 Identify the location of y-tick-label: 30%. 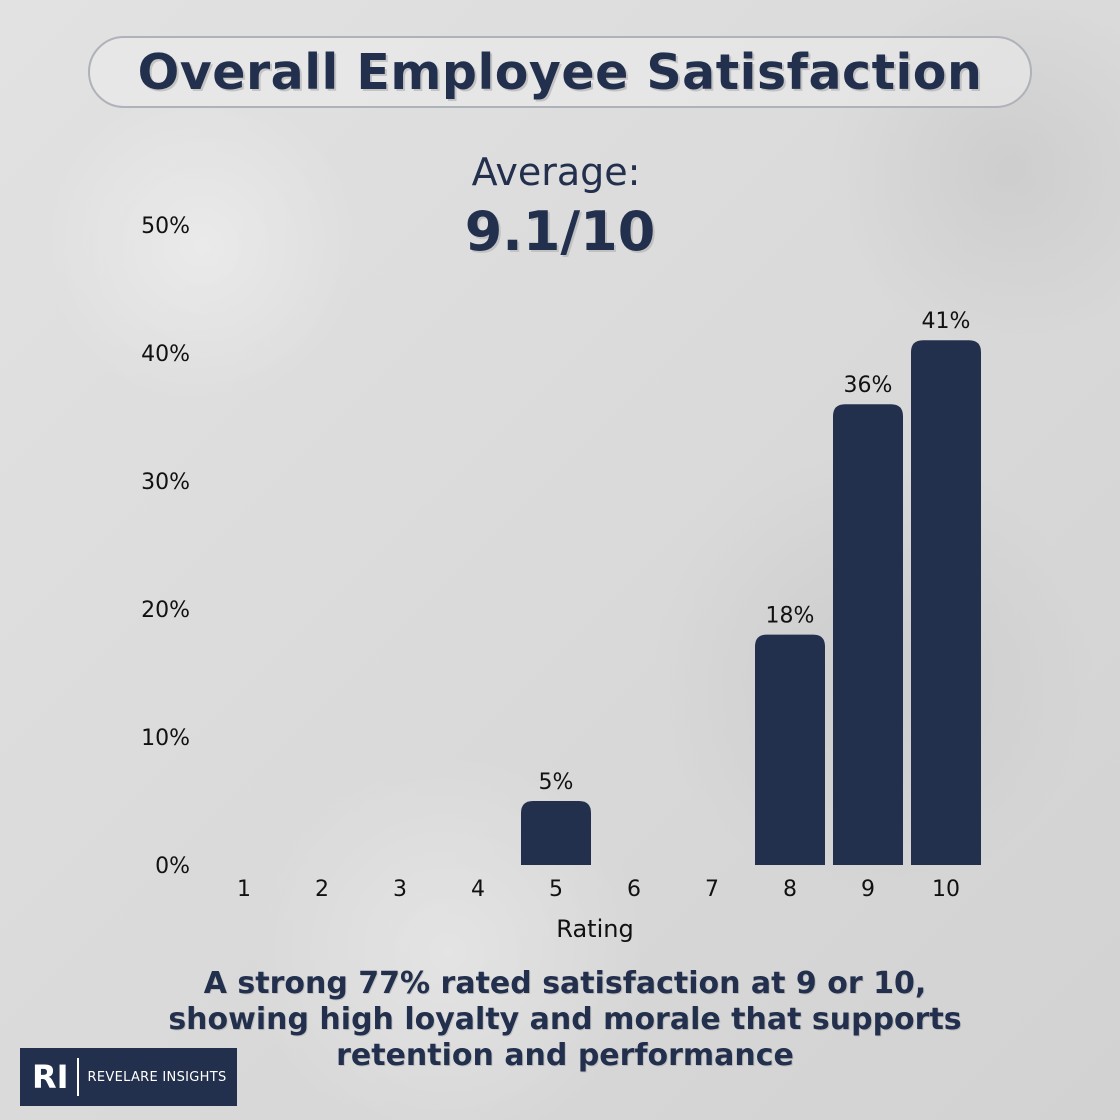
(165, 482).